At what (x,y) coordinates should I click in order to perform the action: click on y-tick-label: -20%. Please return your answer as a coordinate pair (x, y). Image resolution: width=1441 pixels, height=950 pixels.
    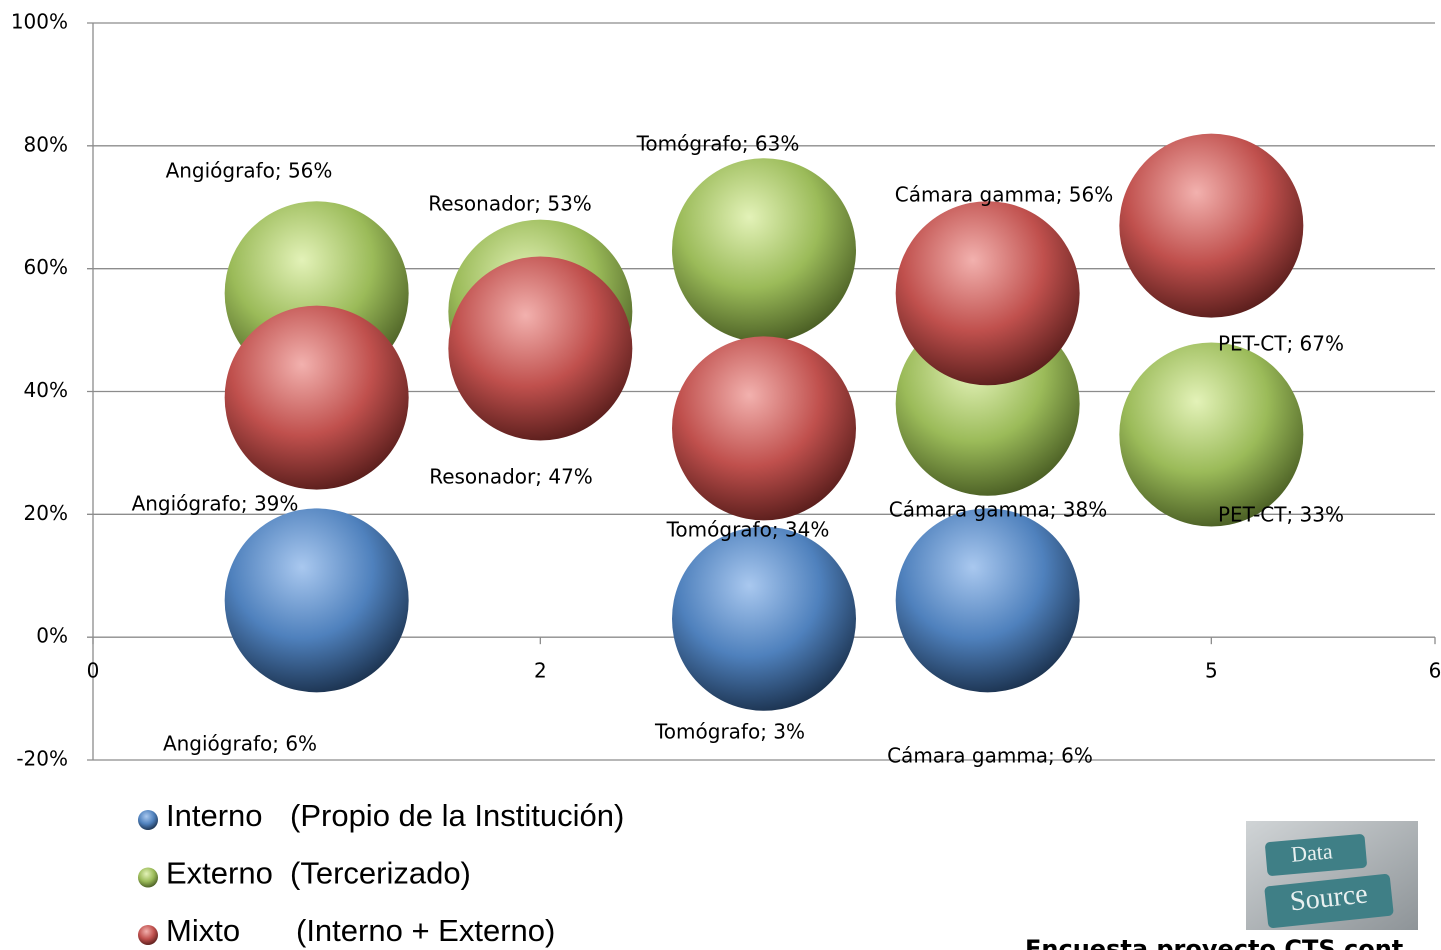
    Looking at the image, I should click on (42, 759).